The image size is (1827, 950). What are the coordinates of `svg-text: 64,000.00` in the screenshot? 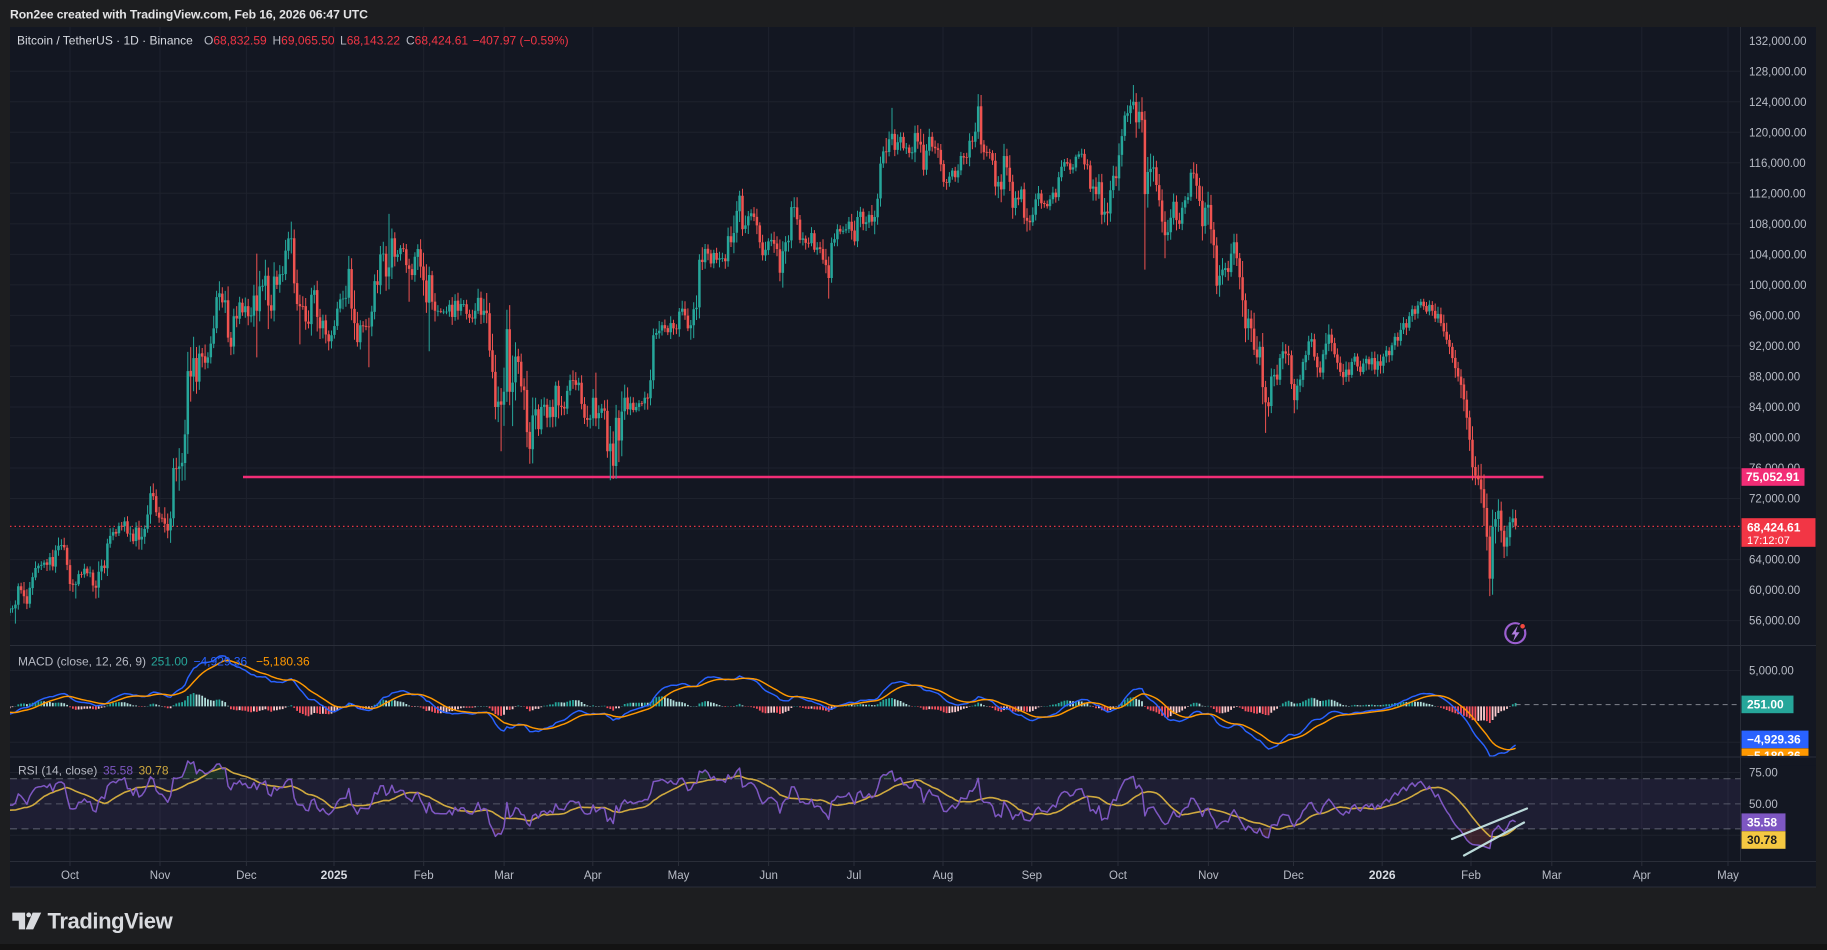 It's located at (1774, 561).